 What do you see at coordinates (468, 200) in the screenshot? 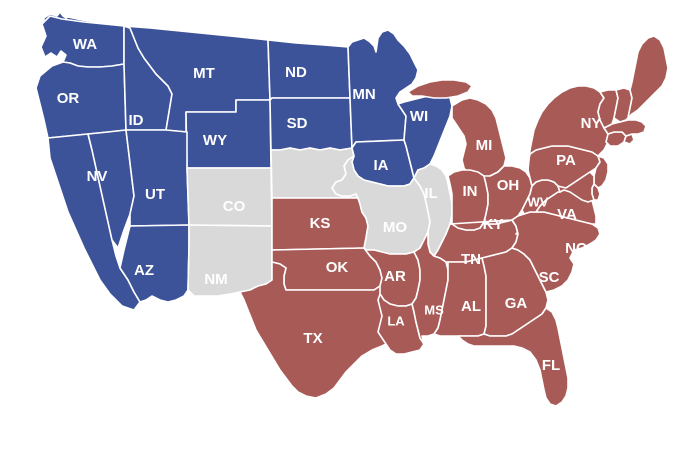
I see `state-IN` at bounding box center [468, 200].